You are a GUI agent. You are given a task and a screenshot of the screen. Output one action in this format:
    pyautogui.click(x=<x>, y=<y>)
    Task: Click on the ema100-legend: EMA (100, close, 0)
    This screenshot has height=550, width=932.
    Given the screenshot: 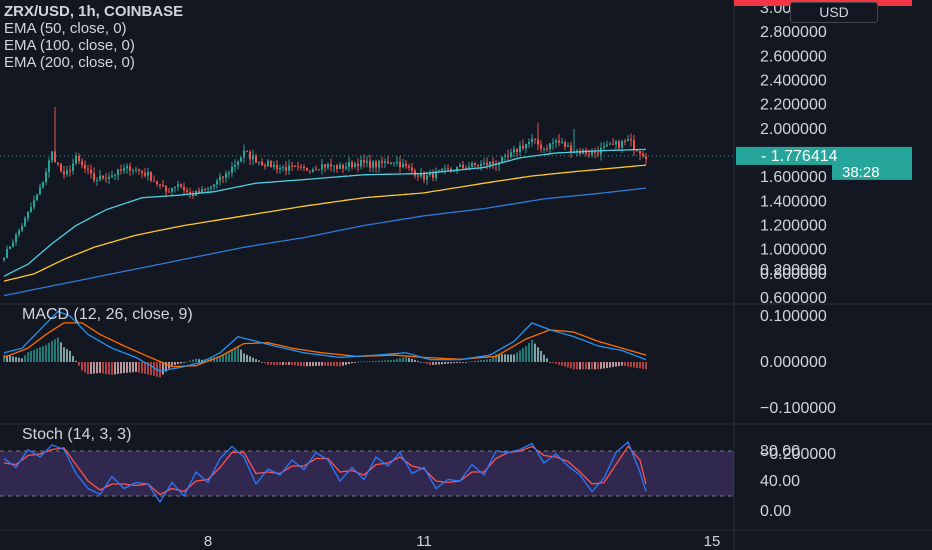 What is the action you would take?
    pyautogui.click(x=69, y=45)
    